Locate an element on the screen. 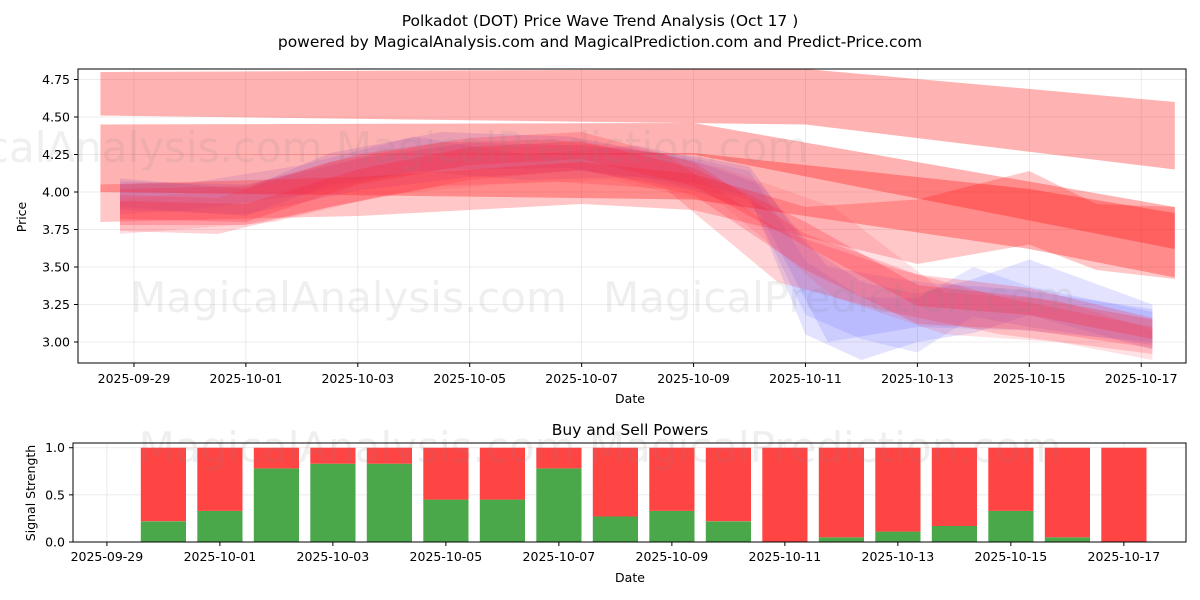 This screenshot has width=1200, height=600. bar-y-tick-label: 0.0 is located at coordinates (55, 542).